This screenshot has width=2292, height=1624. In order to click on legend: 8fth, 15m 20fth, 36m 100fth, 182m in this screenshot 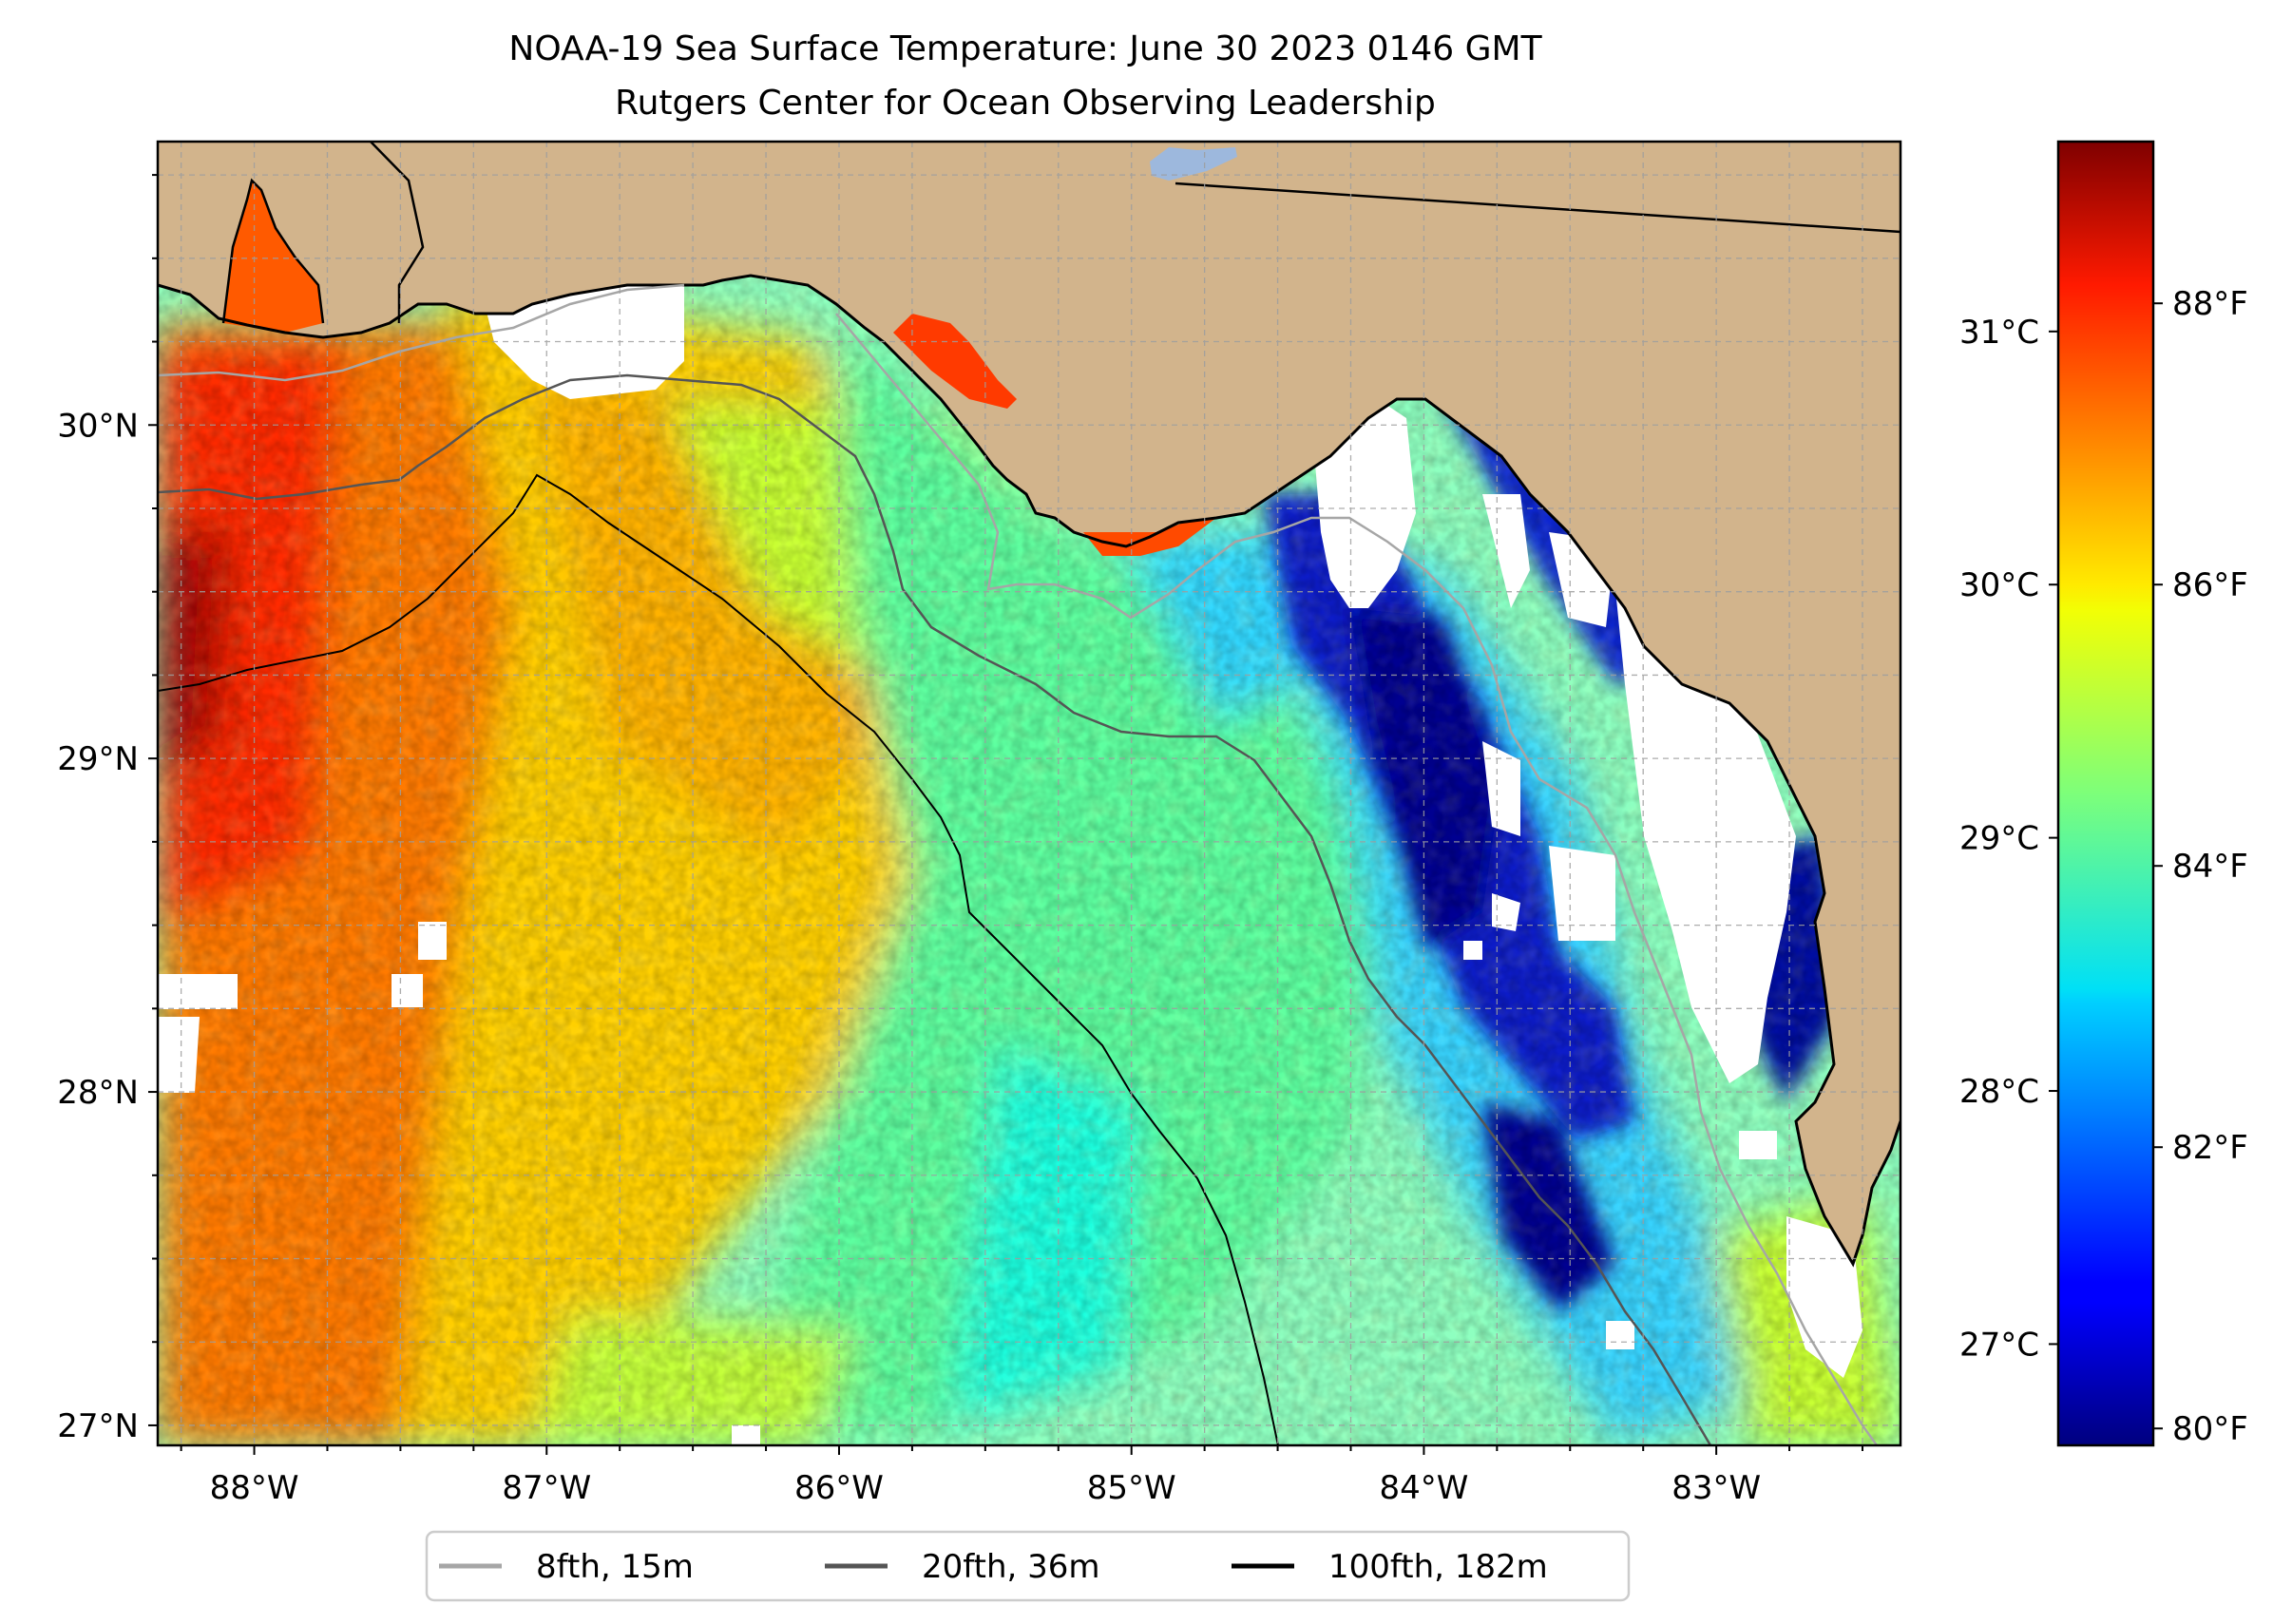, I will do `click(1028, 1566)`.